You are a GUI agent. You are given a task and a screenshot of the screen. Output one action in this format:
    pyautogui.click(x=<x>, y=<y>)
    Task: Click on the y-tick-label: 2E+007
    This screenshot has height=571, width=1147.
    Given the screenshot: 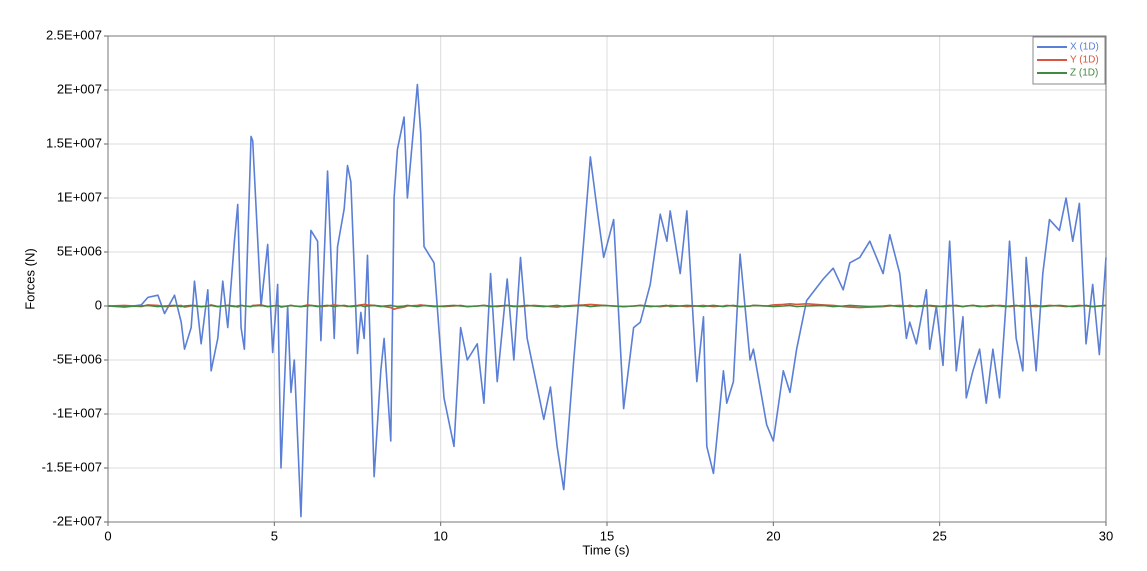 What is the action you would take?
    pyautogui.click(x=79, y=88)
    